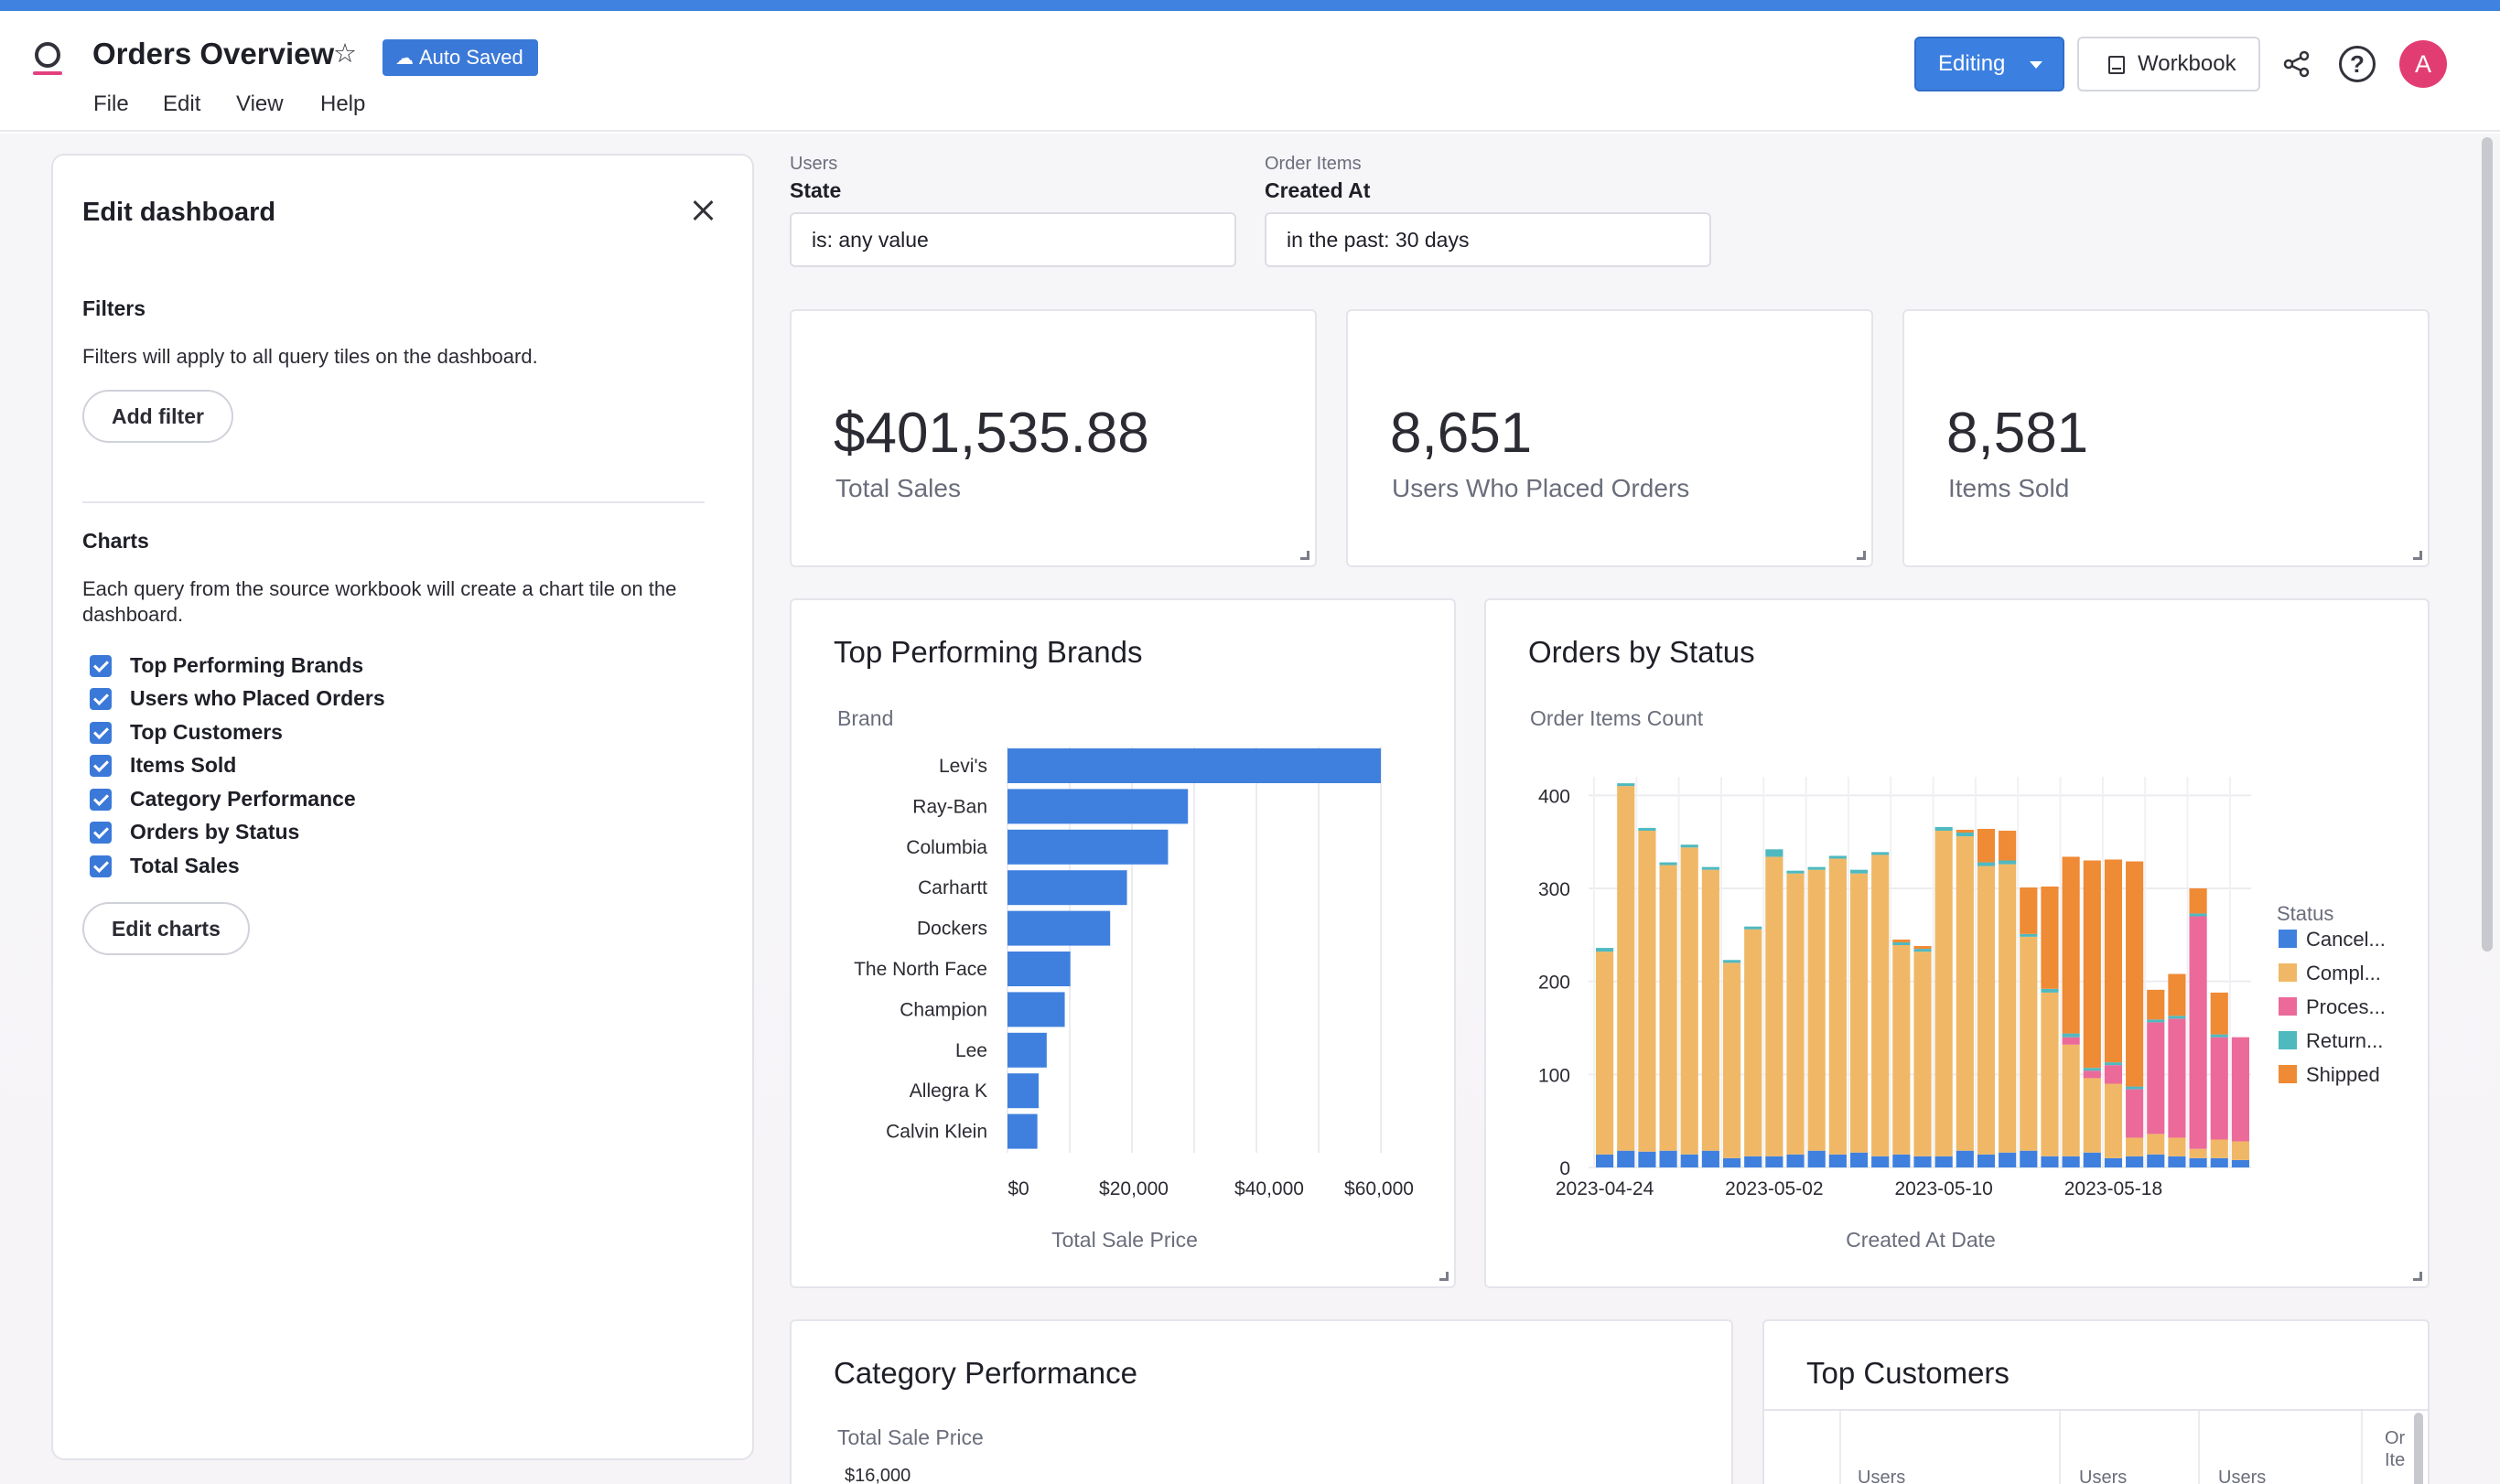  Describe the element at coordinates (48, 58) in the screenshot. I see `logo-icon` at that location.